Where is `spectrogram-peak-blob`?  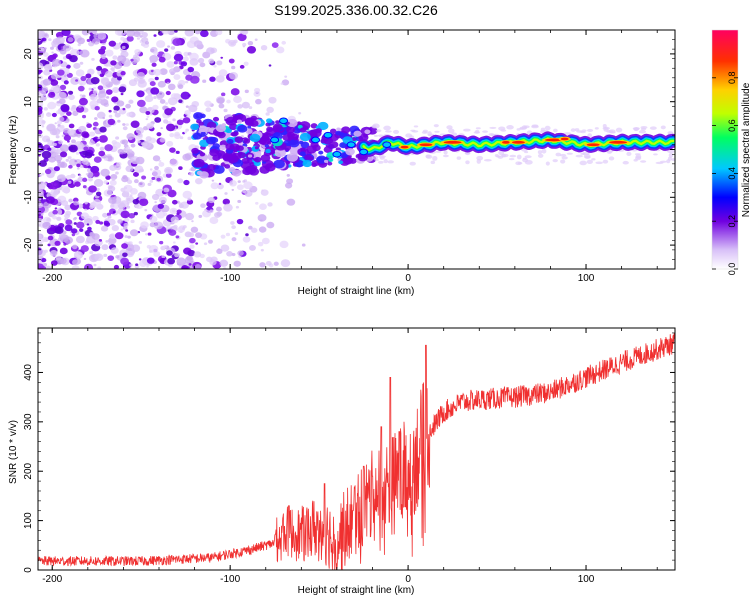
spectrogram-peak-blob is located at coordinates (275, 140).